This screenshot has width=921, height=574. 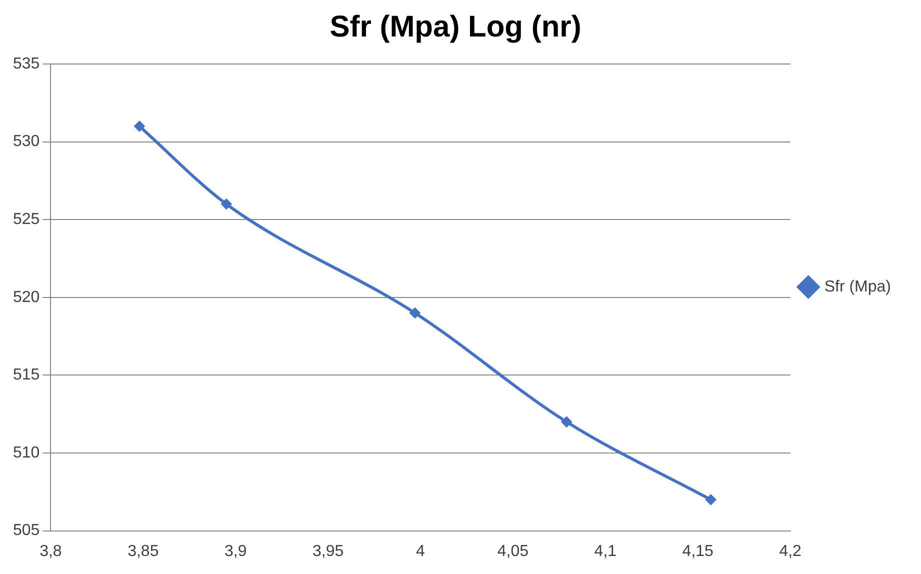 What do you see at coordinates (421, 551) in the screenshot?
I see `x-tick-label: 4` at bounding box center [421, 551].